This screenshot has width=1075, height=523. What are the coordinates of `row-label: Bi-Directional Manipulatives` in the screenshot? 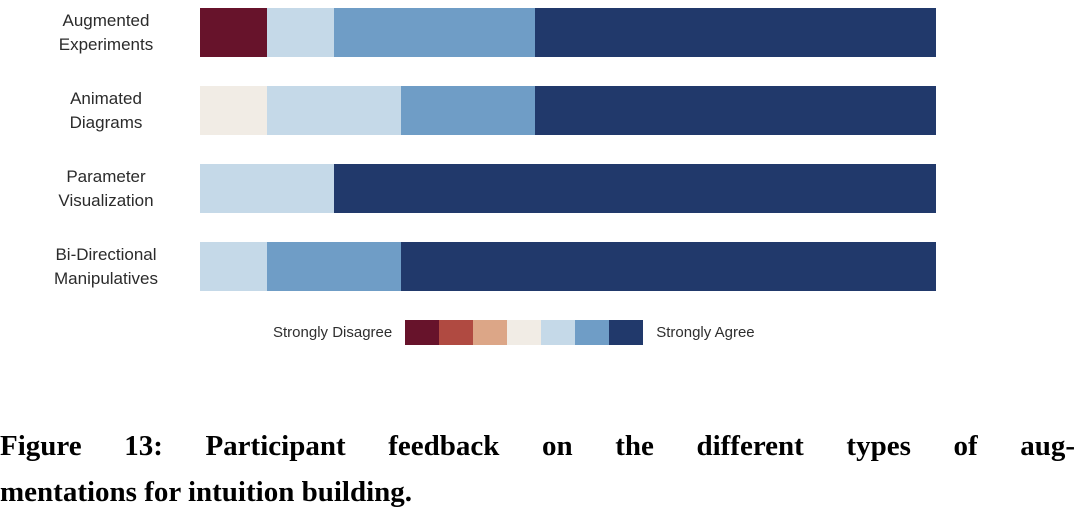 It's located at (106, 266).